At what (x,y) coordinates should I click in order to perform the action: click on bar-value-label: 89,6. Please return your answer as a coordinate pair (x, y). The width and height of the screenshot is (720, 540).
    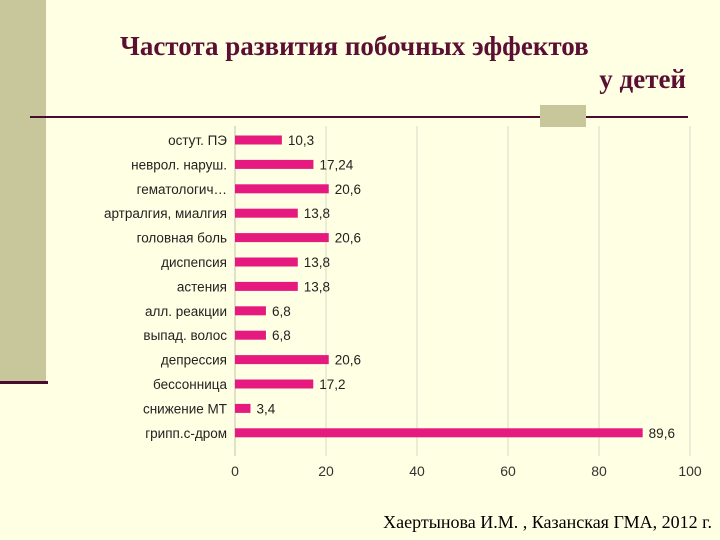
    Looking at the image, I should click on (662, 433).